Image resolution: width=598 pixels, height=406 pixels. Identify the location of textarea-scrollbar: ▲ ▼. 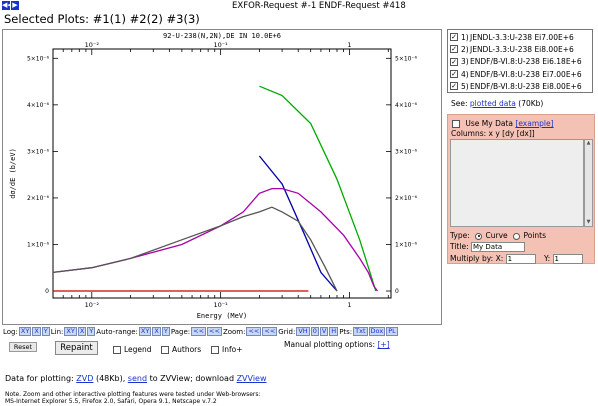
(588, 183).